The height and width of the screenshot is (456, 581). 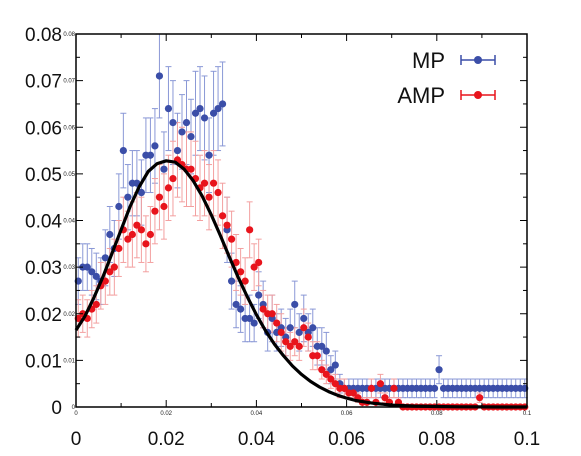 I want to click on x-tick-label: 0.06, so click(x=346, y=439).